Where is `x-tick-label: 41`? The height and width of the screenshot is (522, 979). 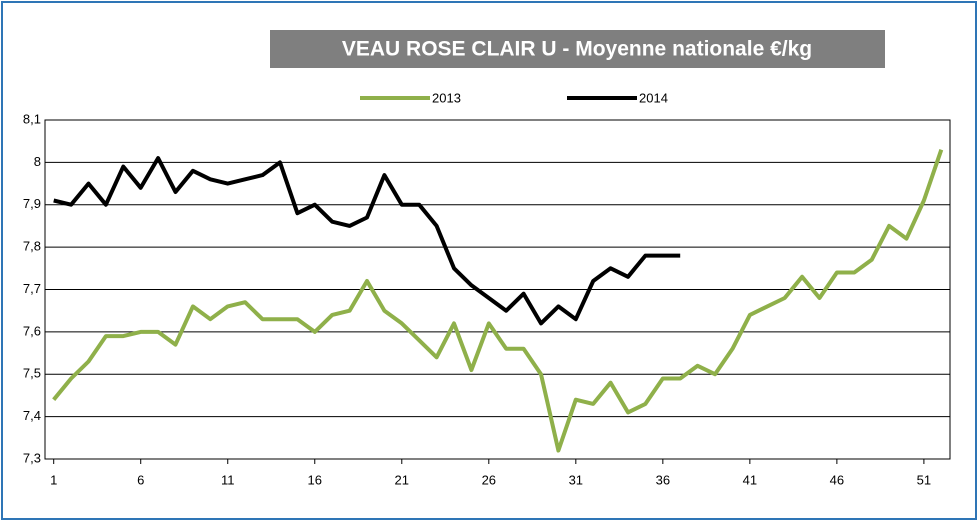 x-tick-label: 41 is located at coordinates (750, 479).